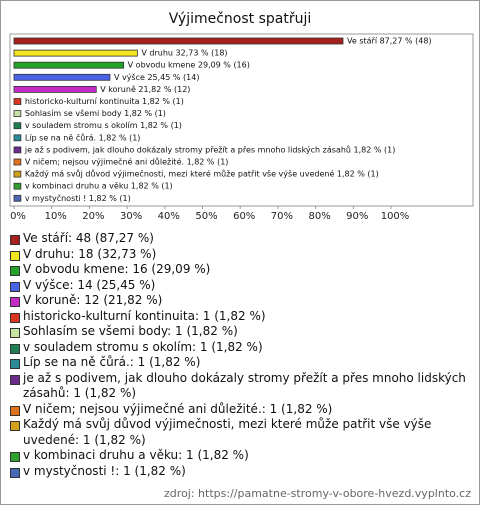  What do you see at coordinates (189, 65) in the screenshot?
I see `data-label: V obvodu kmene 29,09 % (16)` at bounding box center [189, 65].